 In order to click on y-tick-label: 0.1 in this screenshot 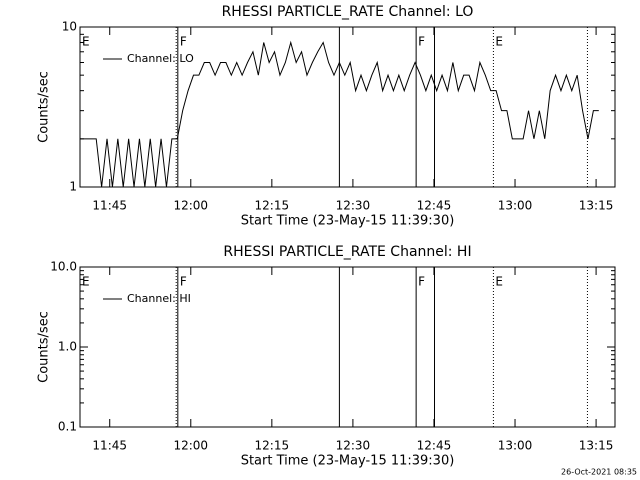, I will do `click(67, 427)`.